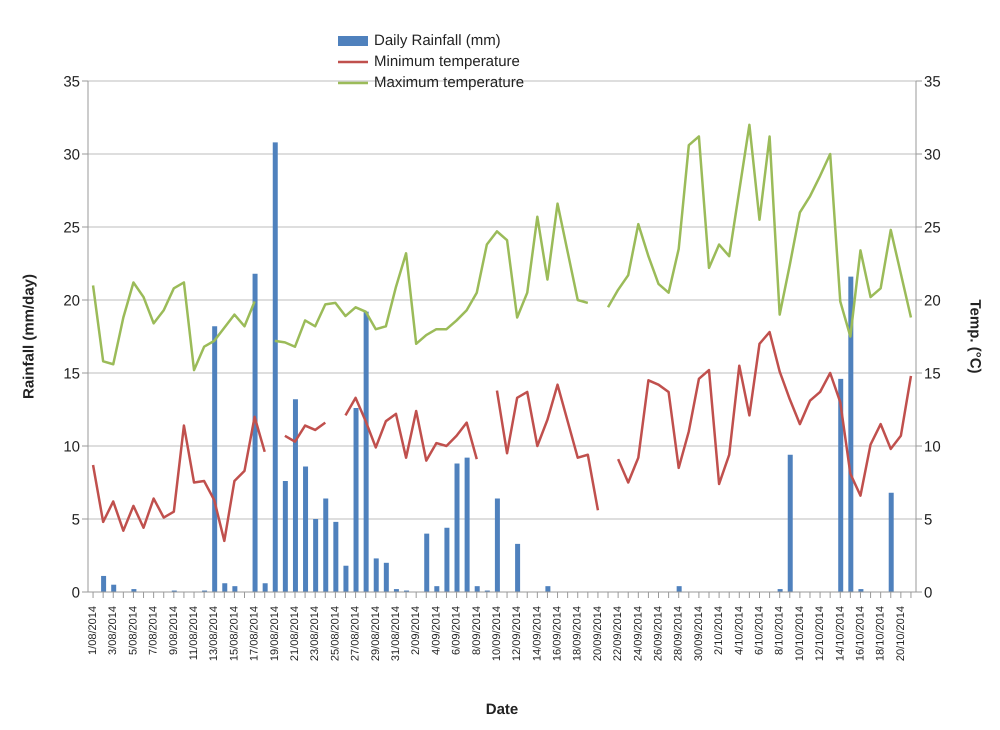 This screenshot has height=730, width=1000. What do you see at coordinates (658, 634) in the screenshot?
I see `x-tick-label: 26/09/2014` at bounding box center [658, 634].